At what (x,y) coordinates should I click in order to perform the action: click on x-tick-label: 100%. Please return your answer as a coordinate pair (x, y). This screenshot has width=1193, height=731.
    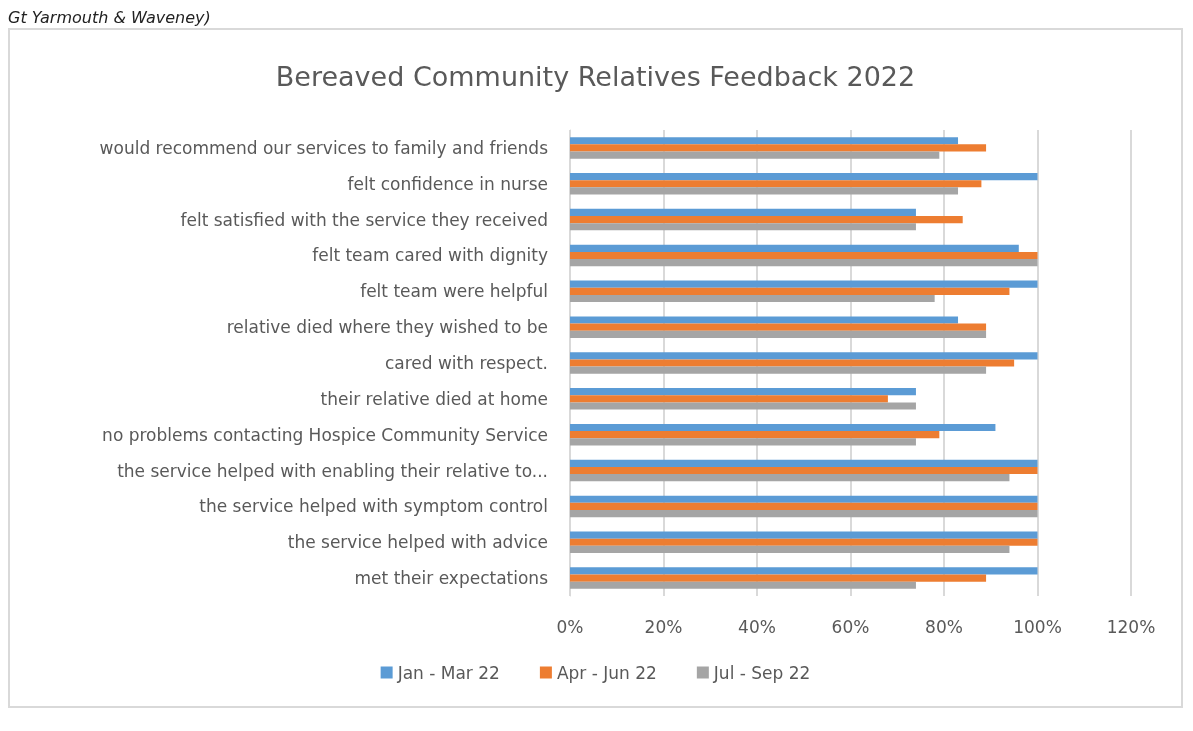
    Looking at the image, I should click on (1037, 626).